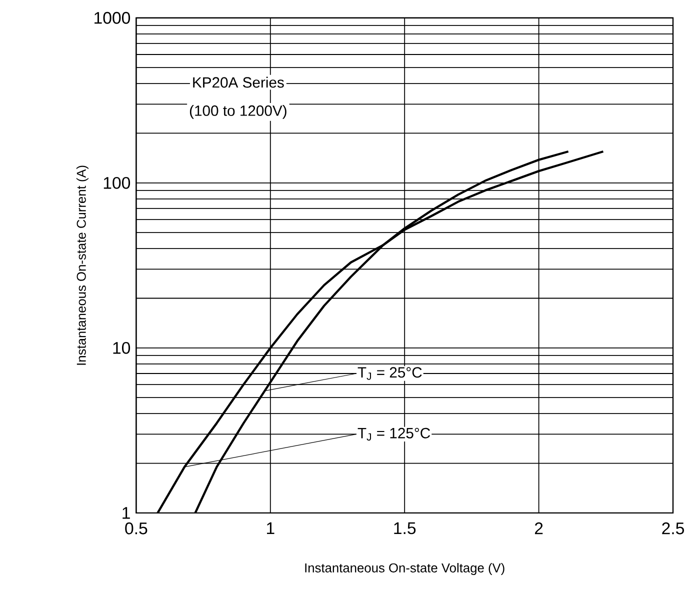 The height and width of the screenshot is (610, 688). Describe the element at coordinates (394, 434) in the screenshot. I see `annotation: T$_{J}$ = 125°C` at that location.